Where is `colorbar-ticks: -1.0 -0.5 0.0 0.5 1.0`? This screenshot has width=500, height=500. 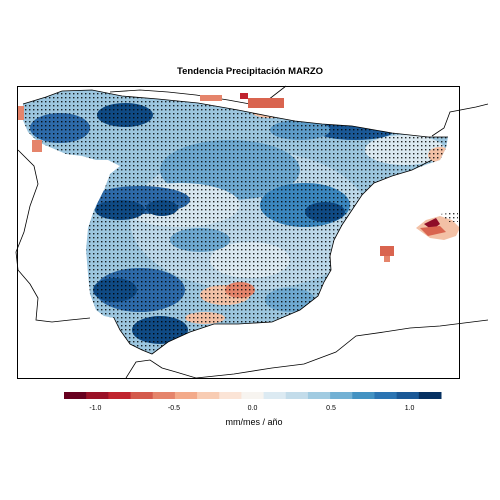 colorbar-ticks: -1.0 -0.5 0.0 0.5 1.0 is located at coordinates (251, 408).